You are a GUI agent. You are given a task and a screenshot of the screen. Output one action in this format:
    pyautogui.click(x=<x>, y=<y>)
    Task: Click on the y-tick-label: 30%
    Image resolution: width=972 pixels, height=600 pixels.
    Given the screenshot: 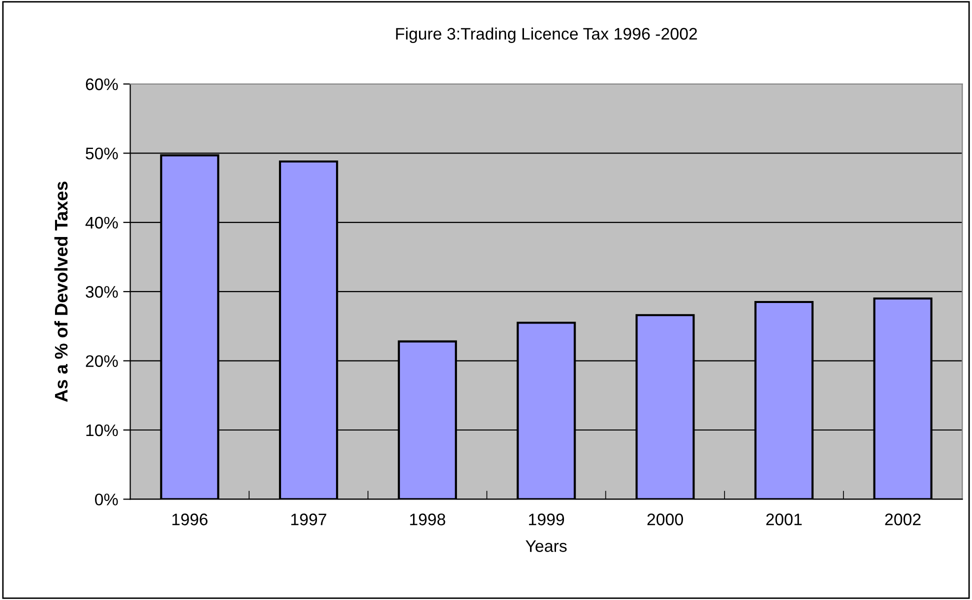 What is the action you would take?
    pyautogui.click(x=102, y=292)
    